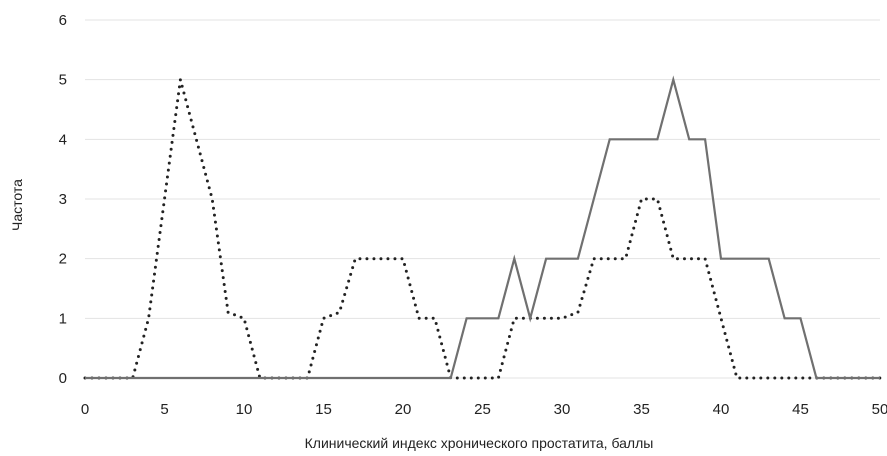 Image resolution: width=887 pixels, height=456 pixels. What do you see at coordinates (63, 378) in the screenshot?
I see `y-tick-label: 0` at bounding box center [63, 378].